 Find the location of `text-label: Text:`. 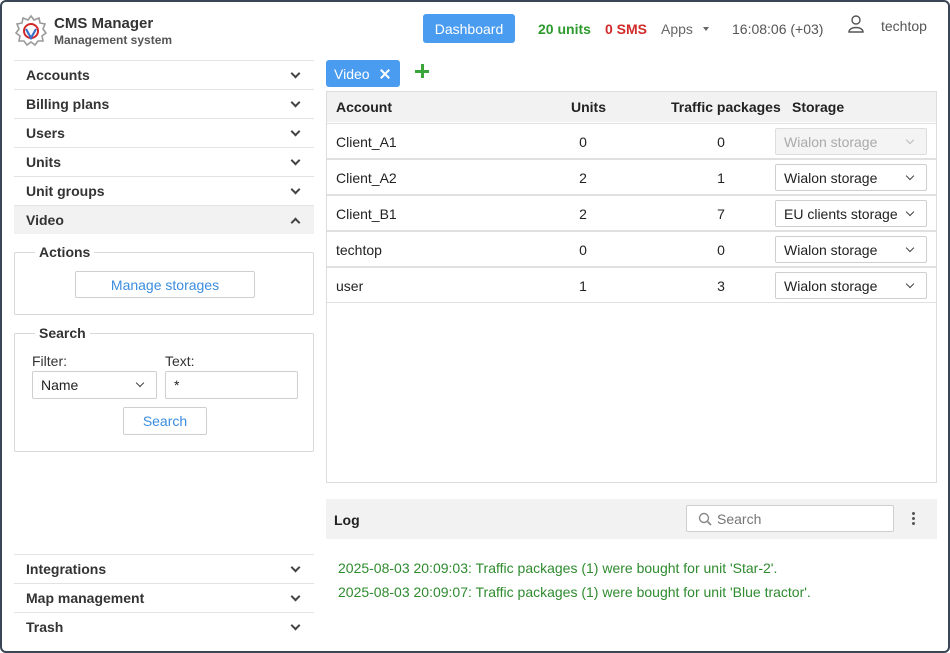

text-label: Text: is located at coordinates (180, 361).